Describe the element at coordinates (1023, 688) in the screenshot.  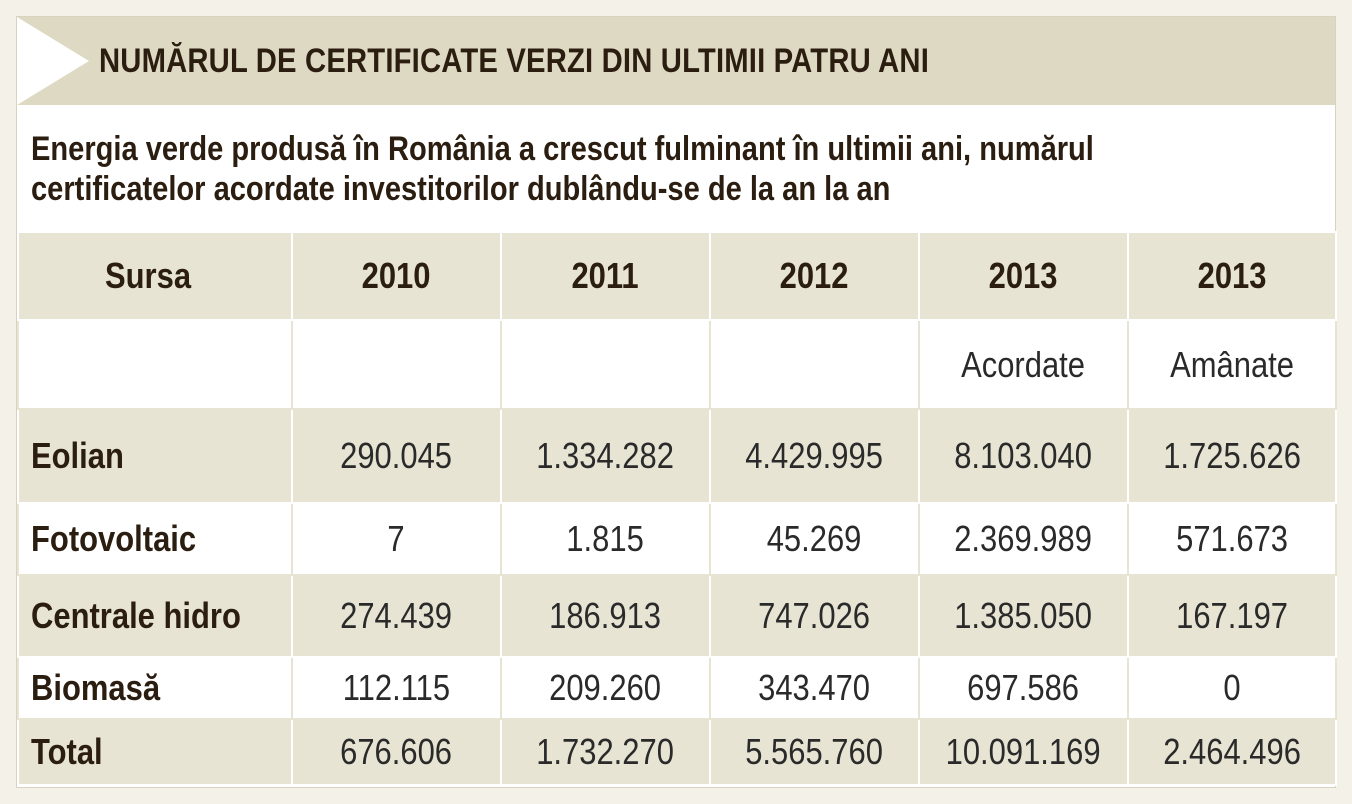
I see `table-cell: 697.586` at that location.